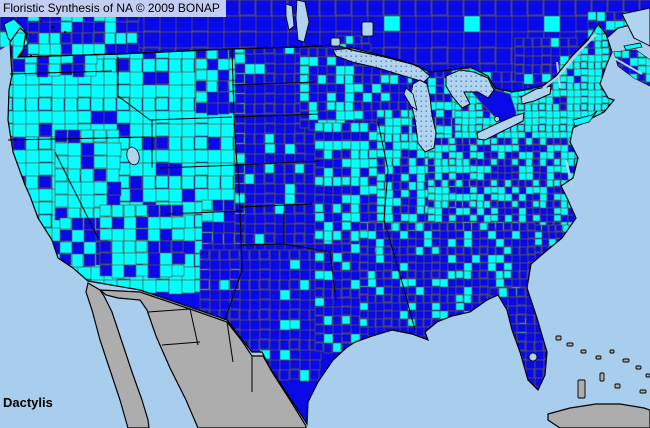 Image resolution: width=650 pixels, height=428 pixels. I want to click on map-title: Floristic Synthesis of NA © 2009 BONAP, so click(113, 8).